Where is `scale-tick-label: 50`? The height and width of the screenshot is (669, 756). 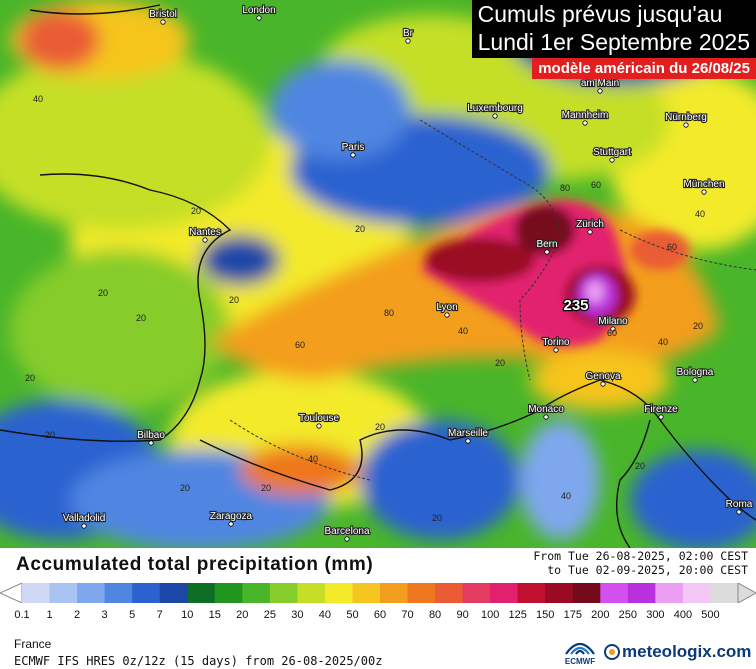
scale-tick-label: 50 is located at coordinates (352, 615).